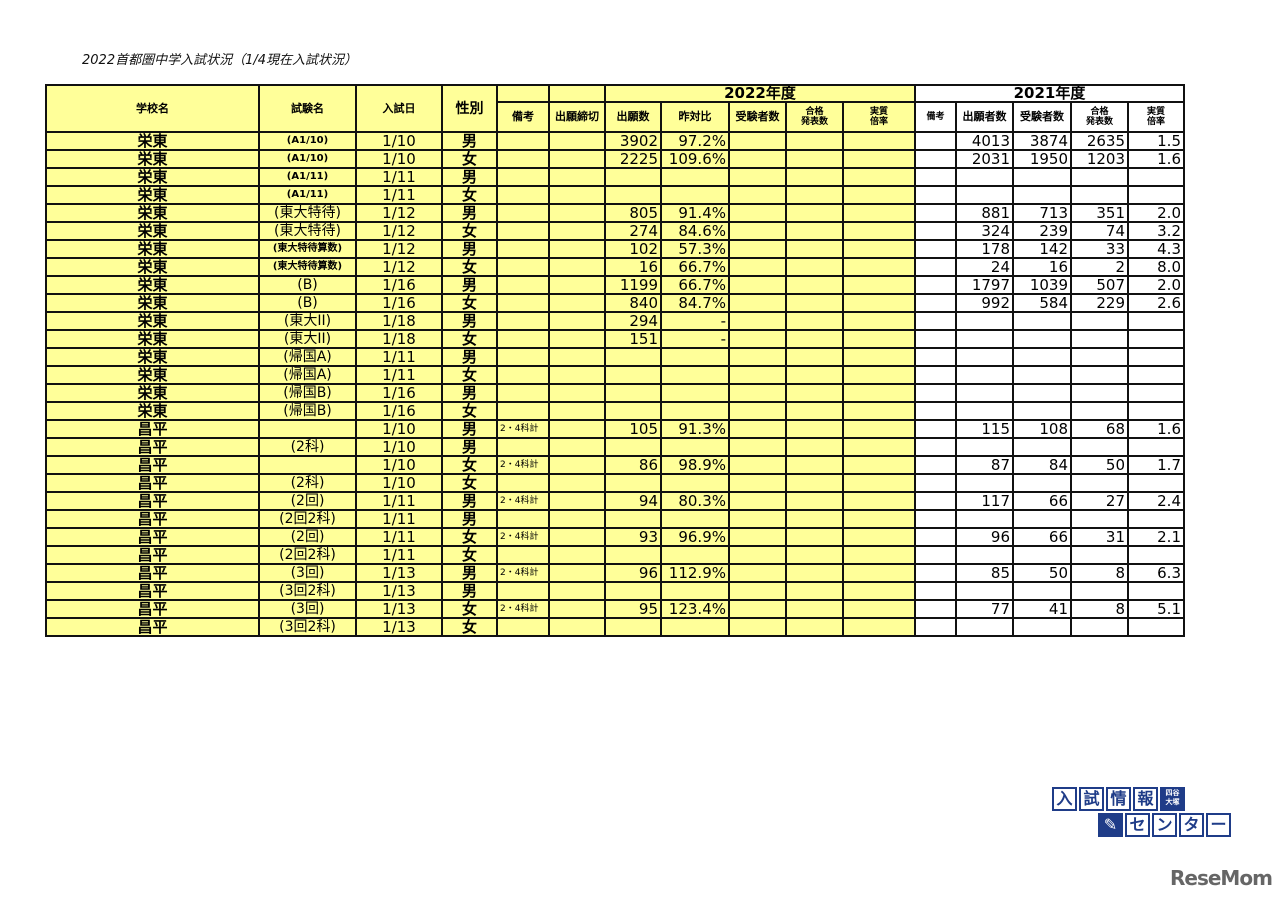 This screenshot has height=901, width=1280. I want to click on exam-name: (帰国A), so click(307, 357).